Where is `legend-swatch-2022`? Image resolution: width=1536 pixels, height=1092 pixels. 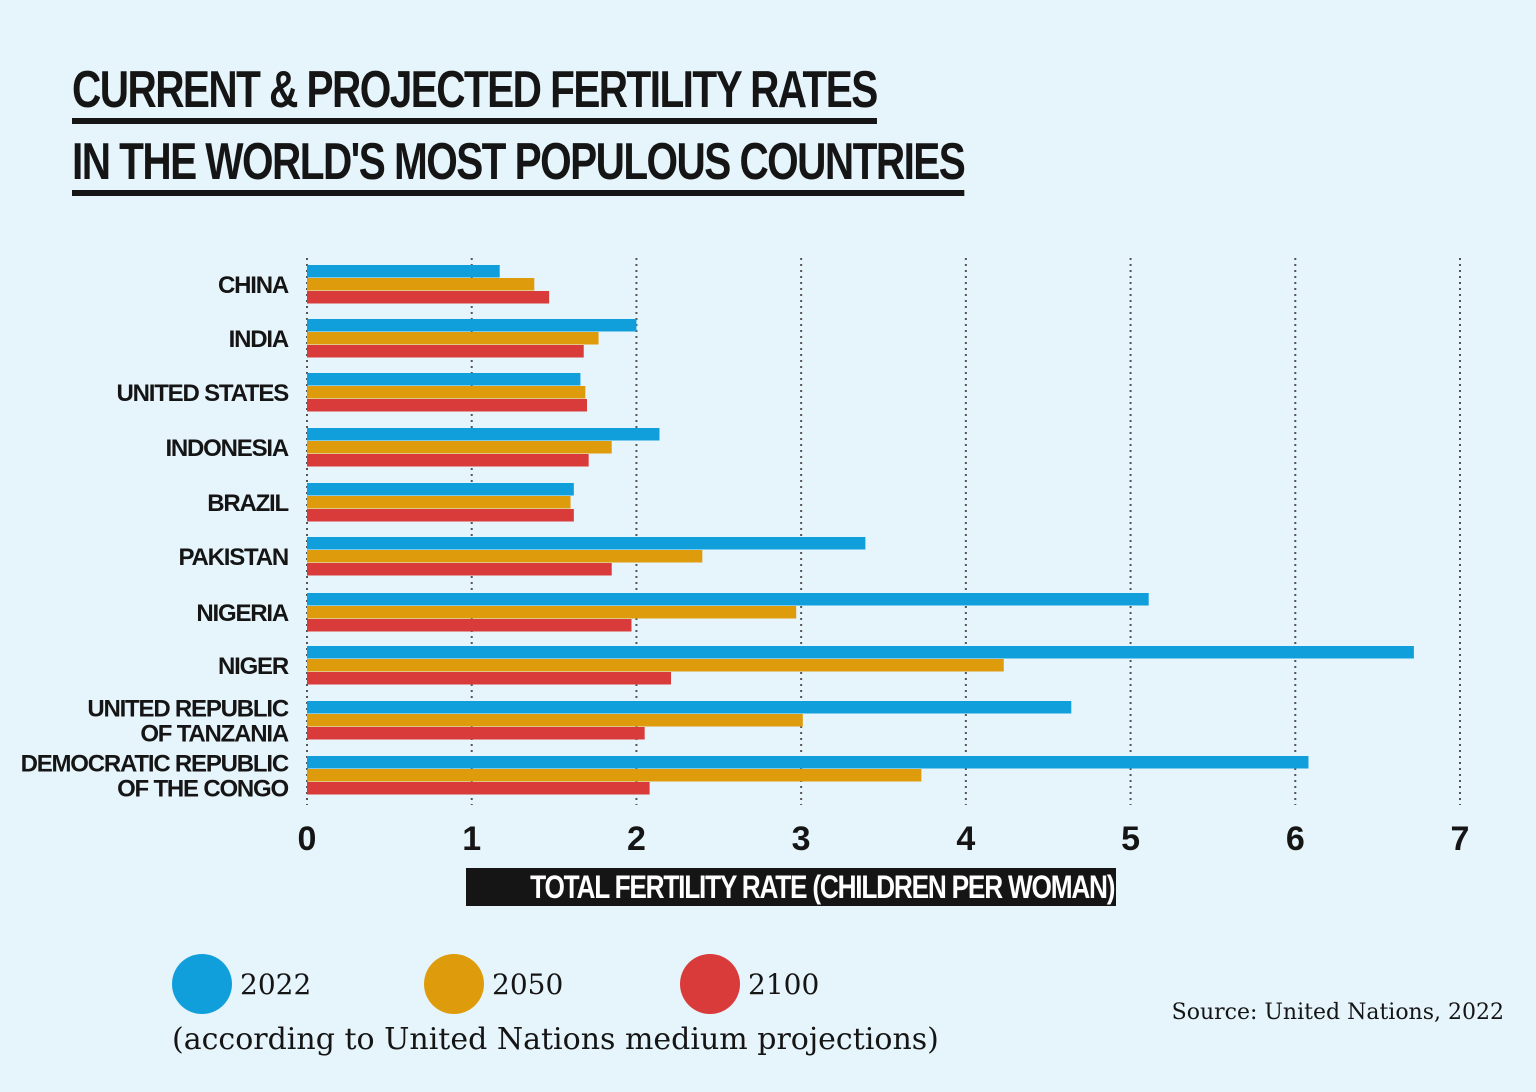 legend-swatch-2022 is located at coordinates (202, 984).